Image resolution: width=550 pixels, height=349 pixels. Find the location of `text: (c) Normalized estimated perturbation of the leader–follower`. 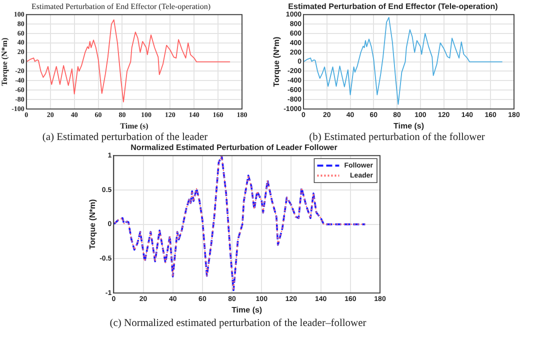

text: (c) Normalized estimated perturbation of the leader–follower is located at coordinates (238, 323).